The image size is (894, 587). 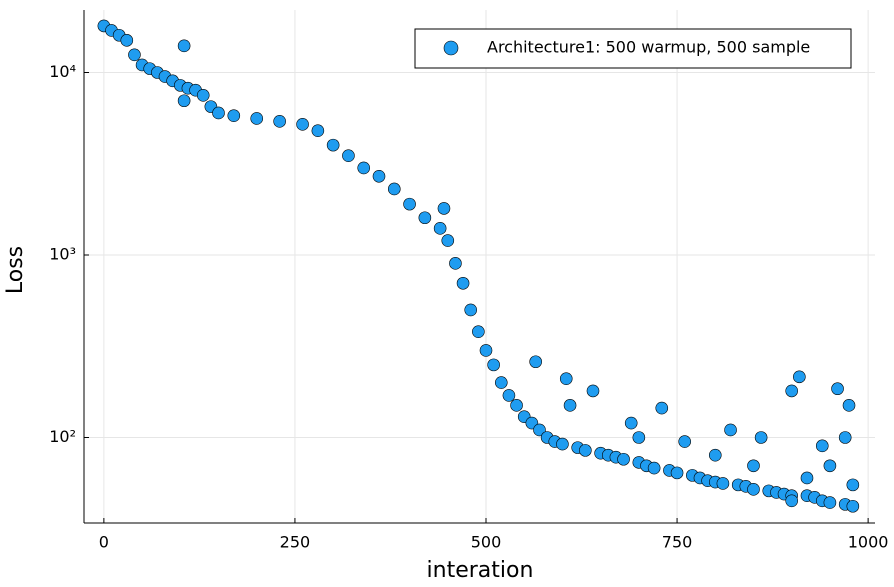 What do you see at coordinates (62, 253) in the screenshot?
I see `y-tick-label: 10³` at bounding box center [62, 253].